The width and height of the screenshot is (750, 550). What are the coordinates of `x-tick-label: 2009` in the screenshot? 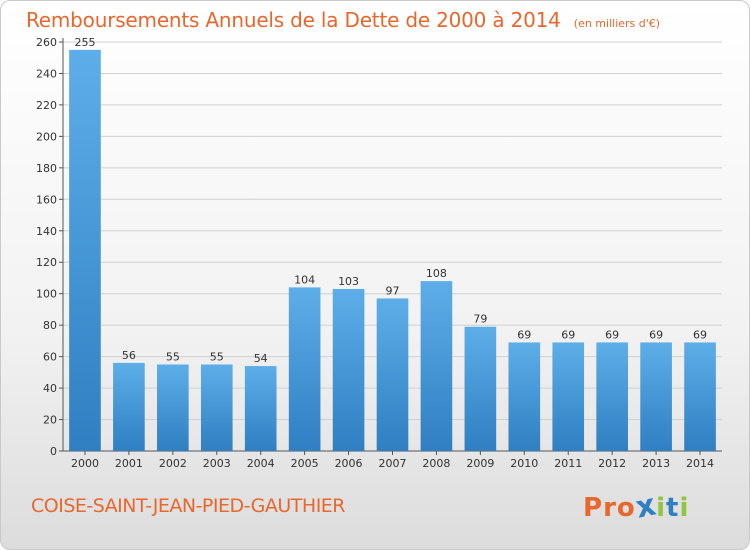 It's located at (480, 463).